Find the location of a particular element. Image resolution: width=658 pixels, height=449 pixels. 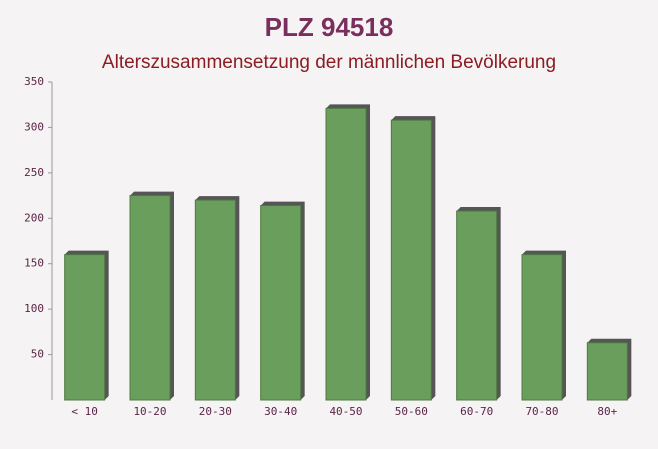

x-tick-label: 60-70 is located at coordinates (476, 411).